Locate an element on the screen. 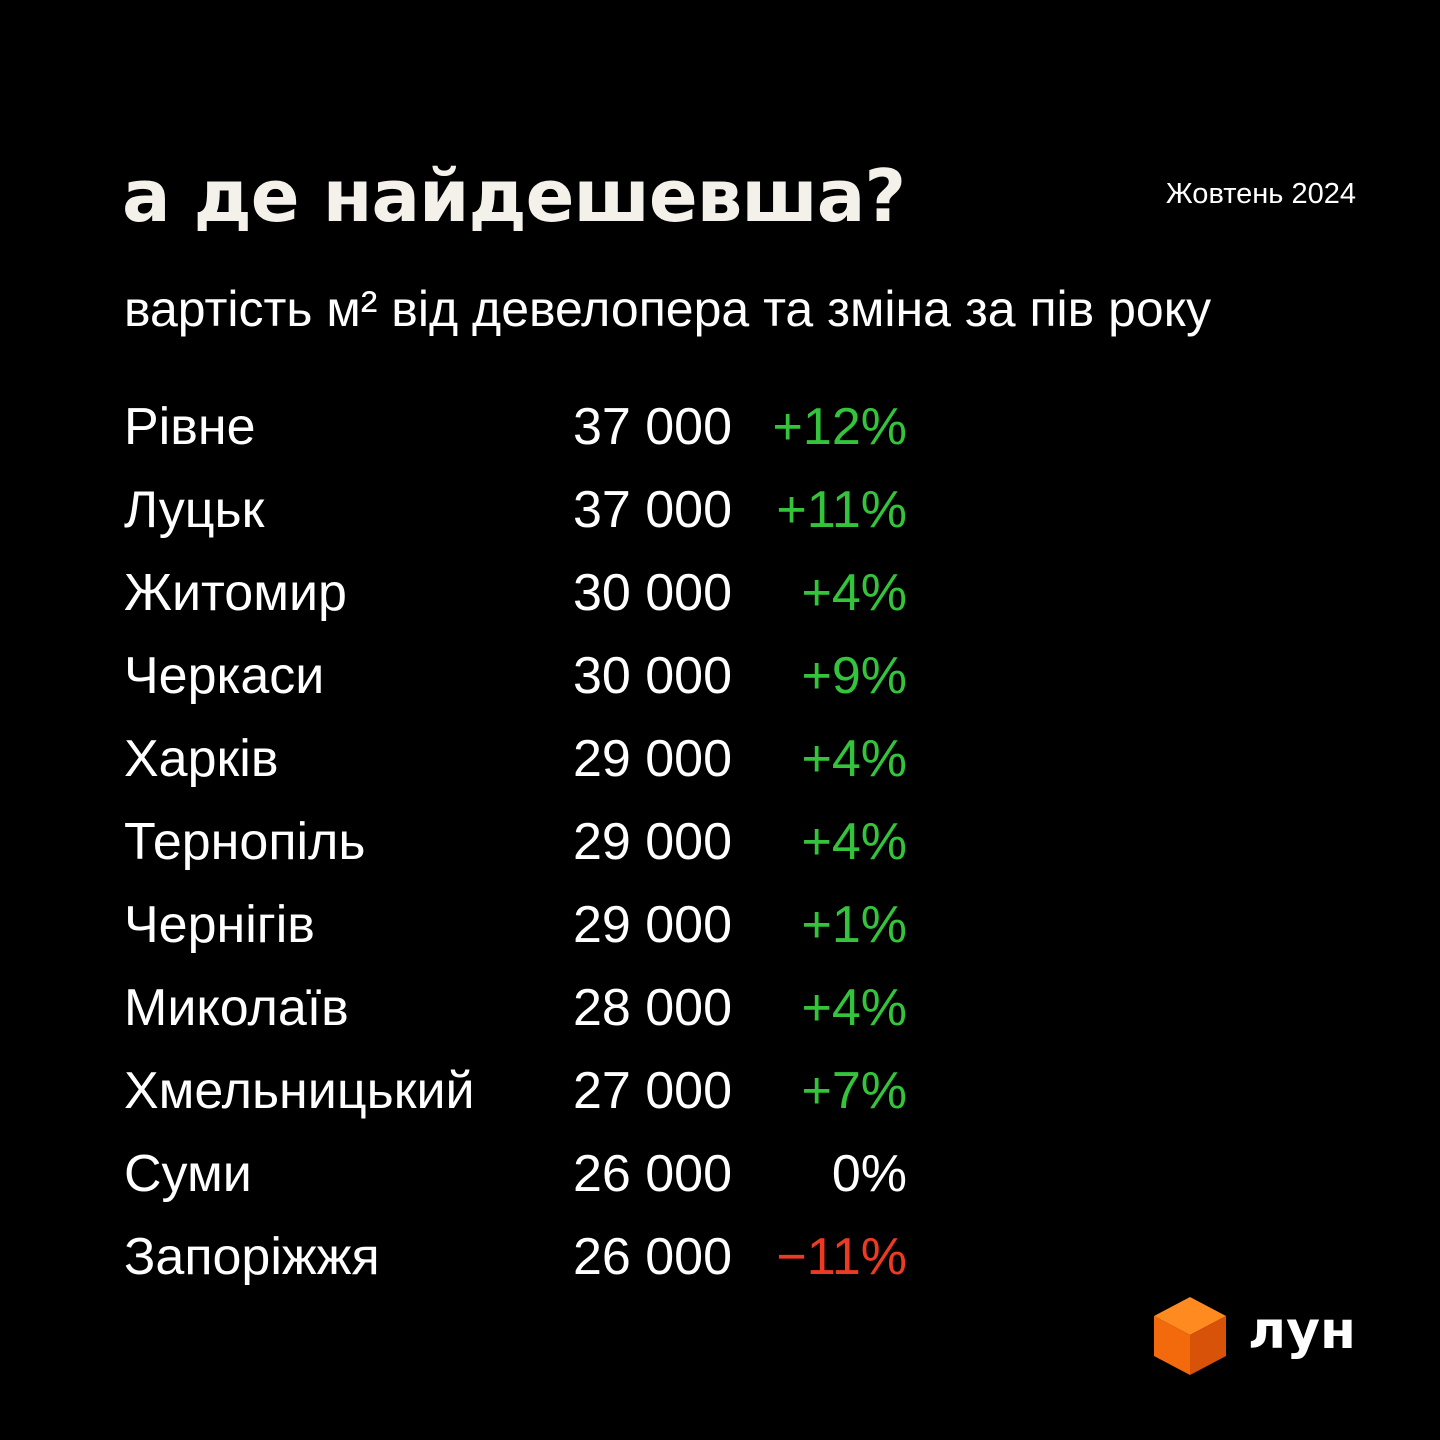 The width and height of the screenshot is (1440, 1440). city-name: Рівне is located at coordinates (190, 427).